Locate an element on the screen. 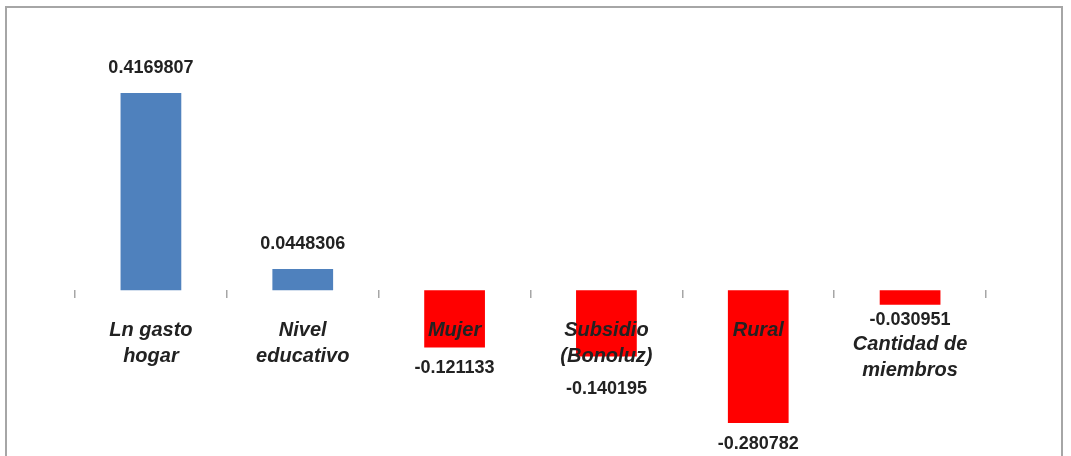 The image size is (1071, 456). data-label: -0.121133 is located at coordinates (454, 367).